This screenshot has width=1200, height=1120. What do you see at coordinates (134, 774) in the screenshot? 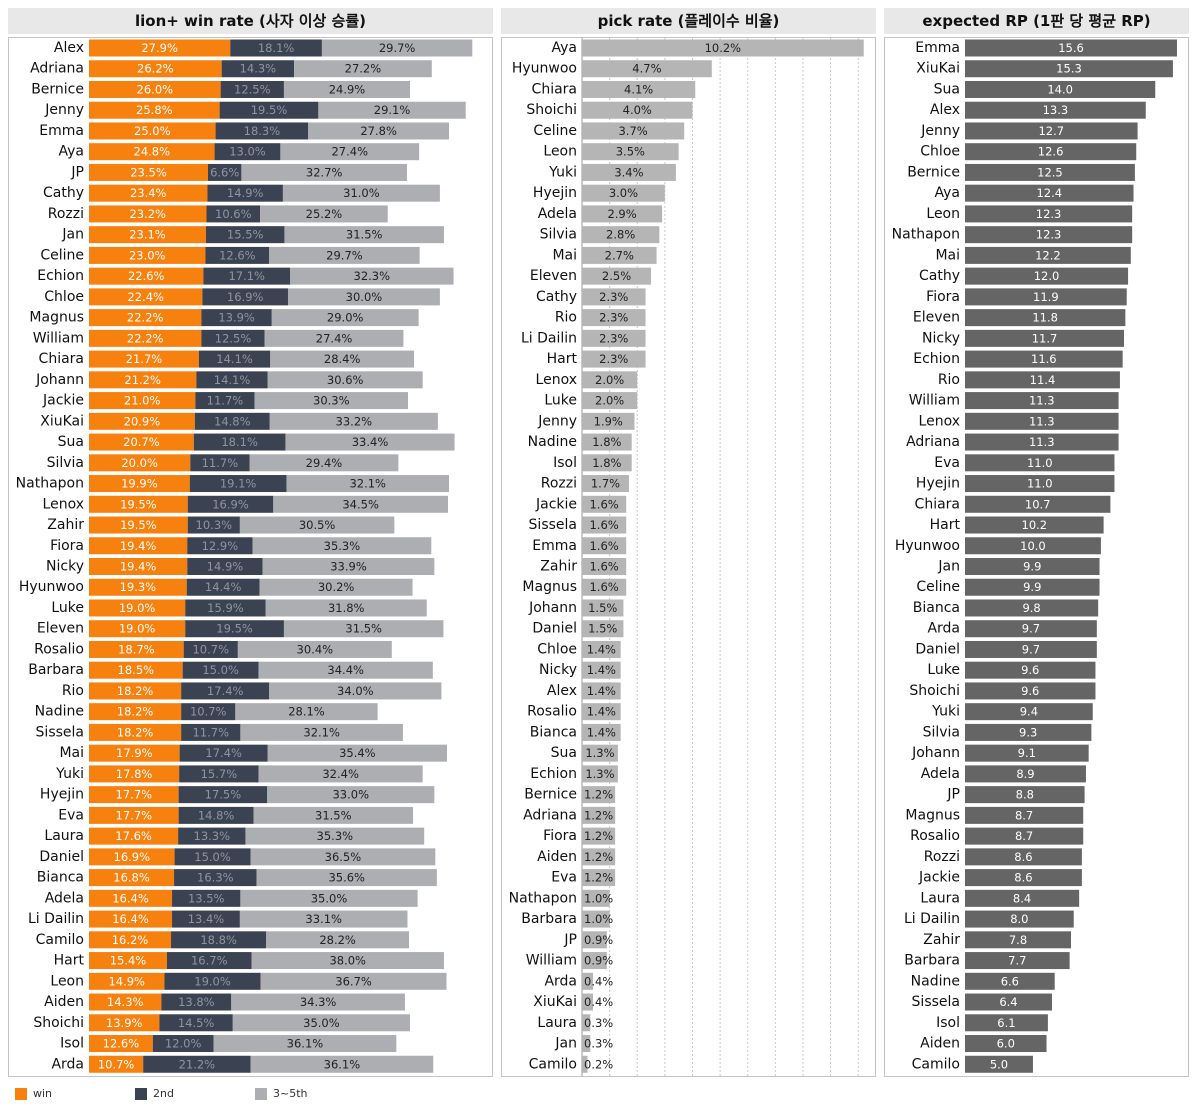
I see `data-label: 17.8%` at bounding box center [134, 774].